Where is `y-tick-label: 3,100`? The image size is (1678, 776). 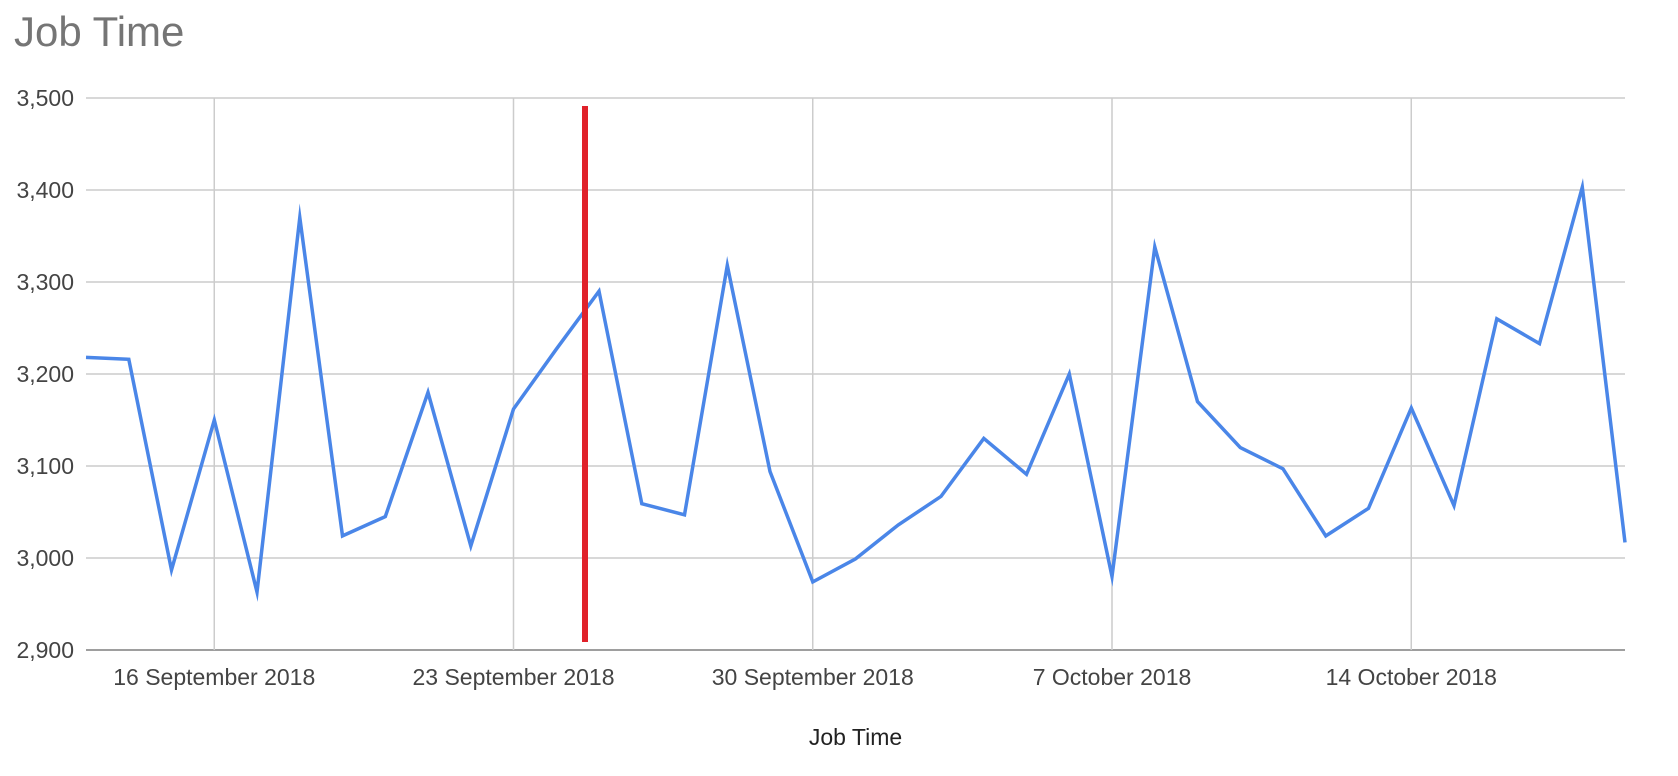 y-tick-label: 3,100 is located at coordinates (45, 466).